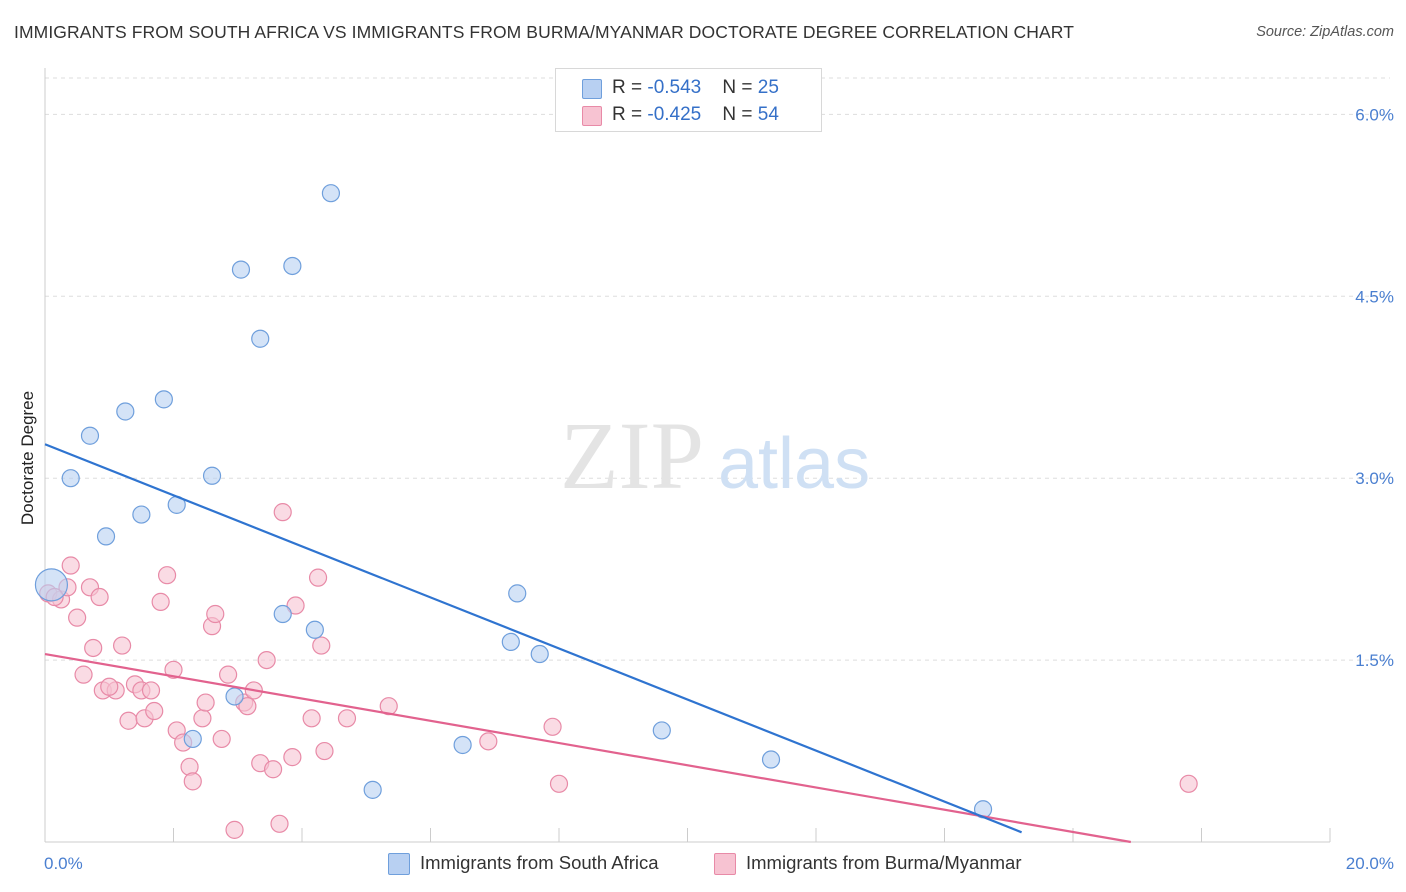  Describe the element at coordinates (768, 87) in the screenshot. I see `legend-n-value: 25` at that location.